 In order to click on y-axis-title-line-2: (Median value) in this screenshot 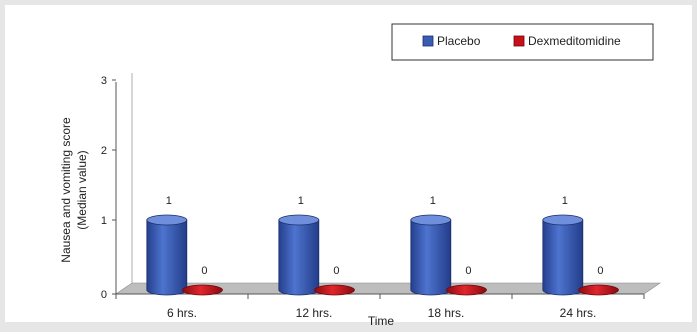, I will do `click(82, 189)`.